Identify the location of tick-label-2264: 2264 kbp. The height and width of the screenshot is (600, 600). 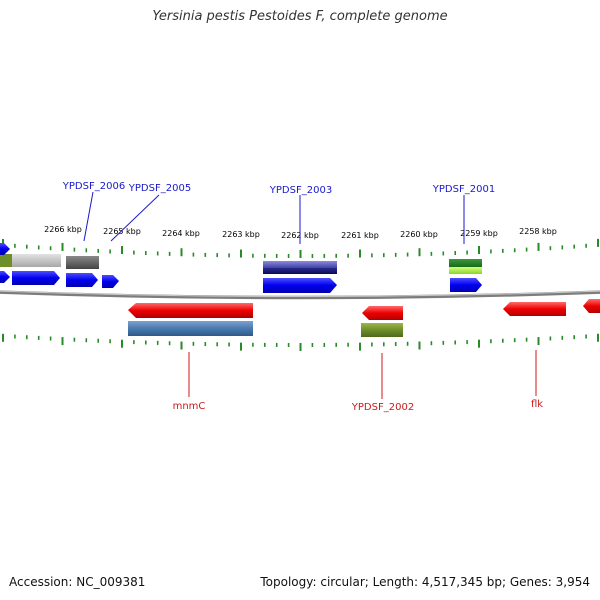
(181, 233).